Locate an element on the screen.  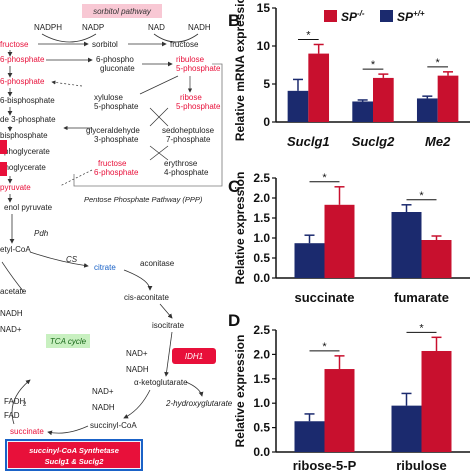
pg3: sphoglycerate is located at coordinates (25, 151).